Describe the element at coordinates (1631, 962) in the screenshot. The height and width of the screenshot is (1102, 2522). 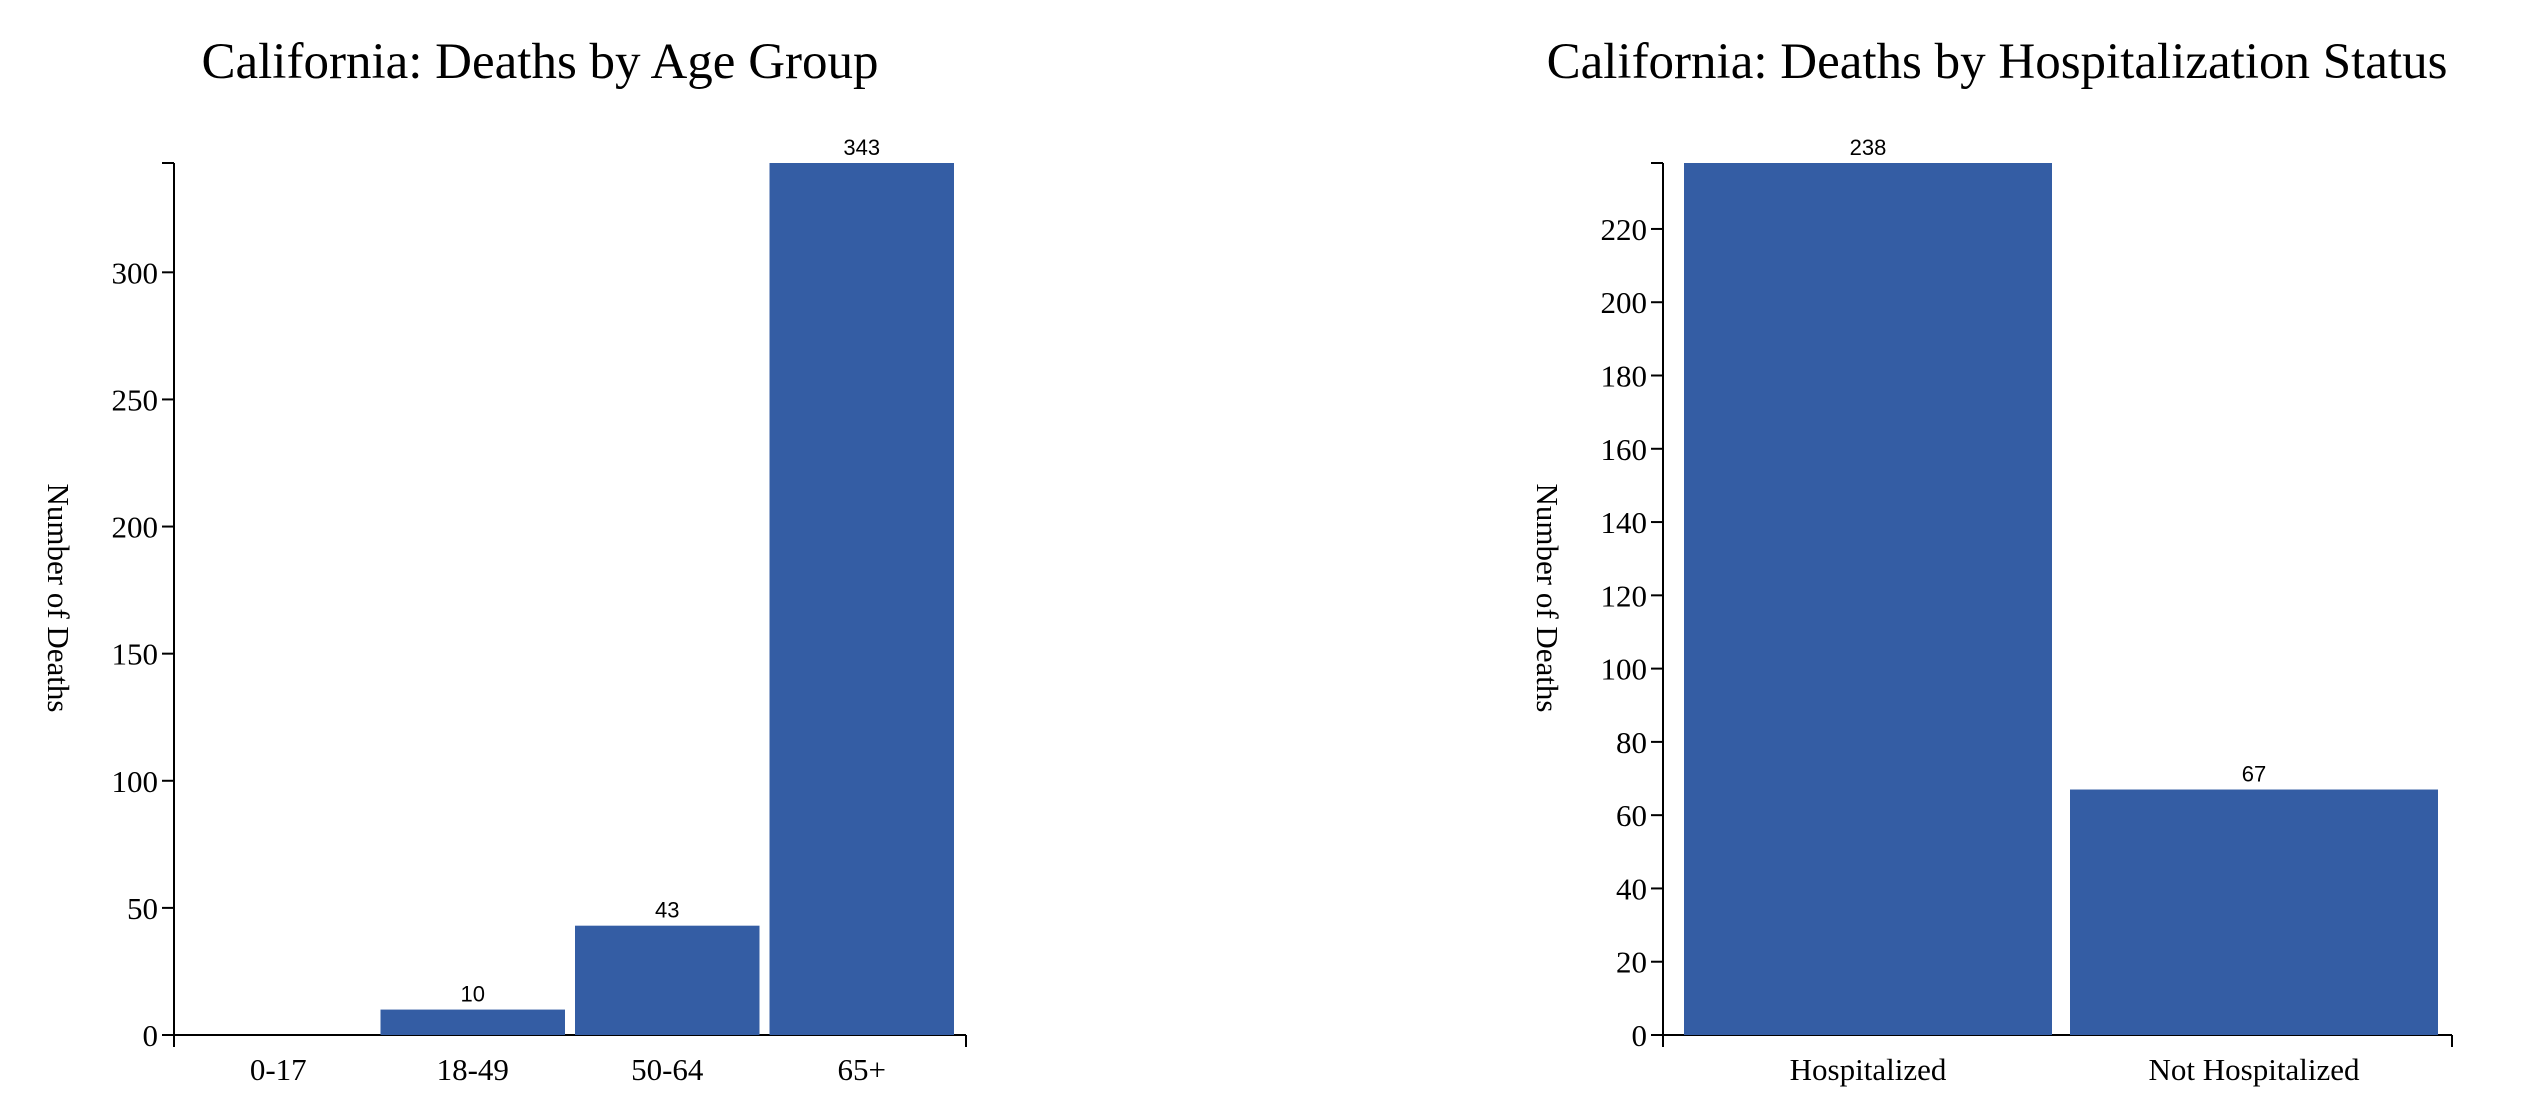
I see `y-tick-label: 20` at that location.